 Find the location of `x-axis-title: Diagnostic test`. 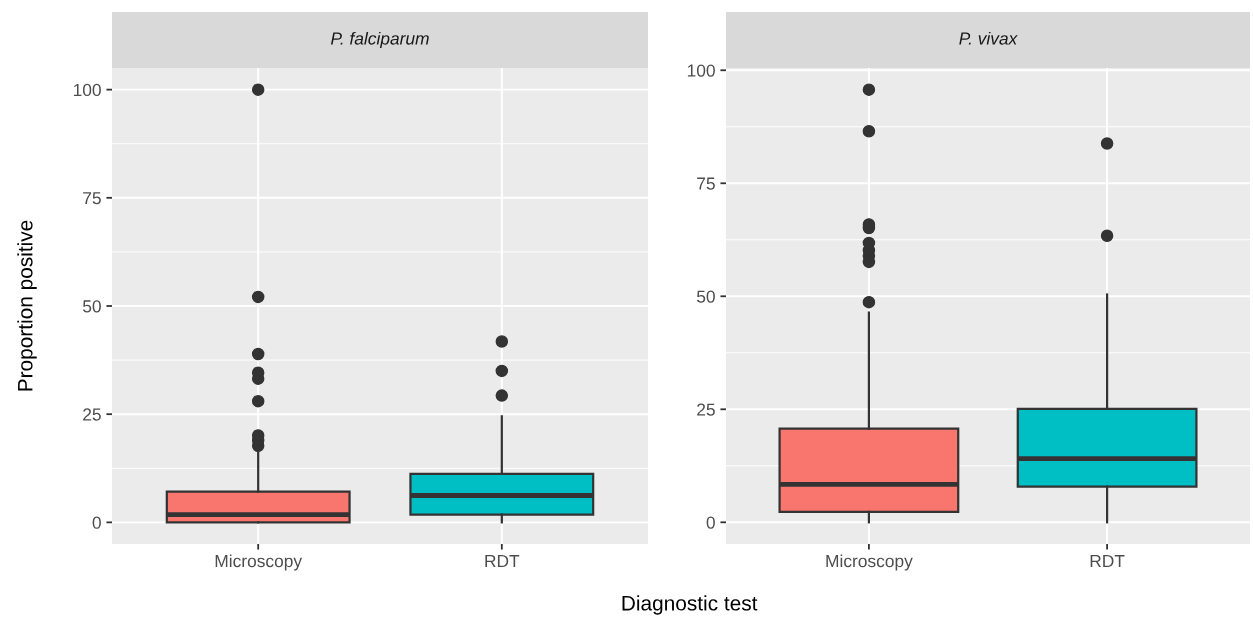

x-axis-title: Diagnostic test is located at coordinates (690, 605).